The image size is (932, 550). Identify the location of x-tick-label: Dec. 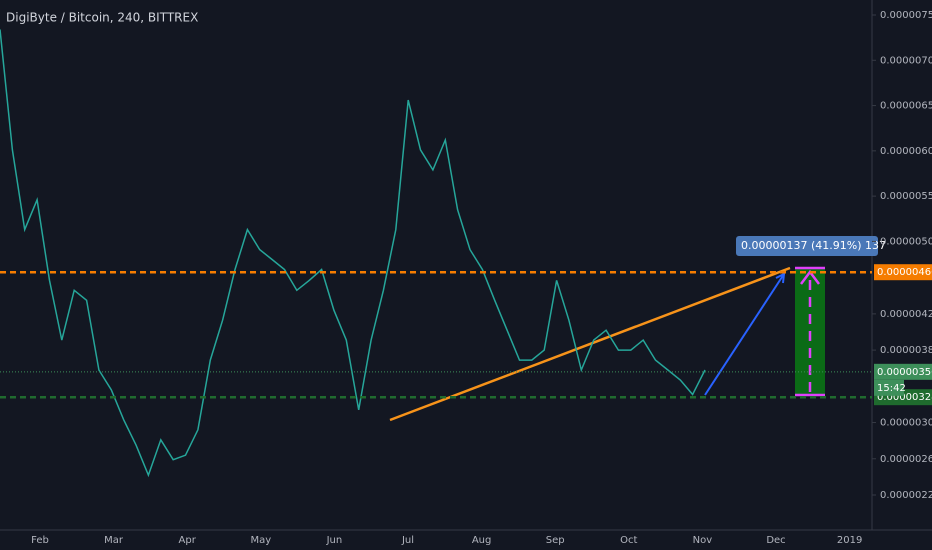
(775, 540).